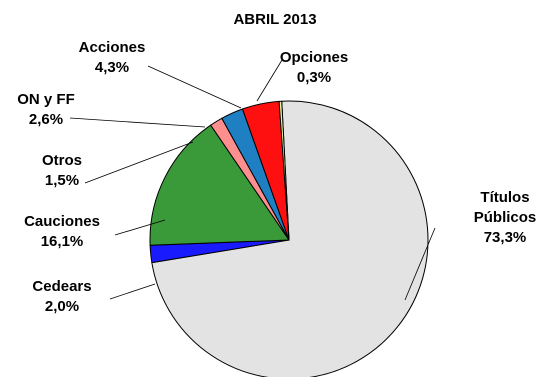 This screenshot has width=556, height=377. I want to click on slice-value-label: 2,6%, so click(46, 119).